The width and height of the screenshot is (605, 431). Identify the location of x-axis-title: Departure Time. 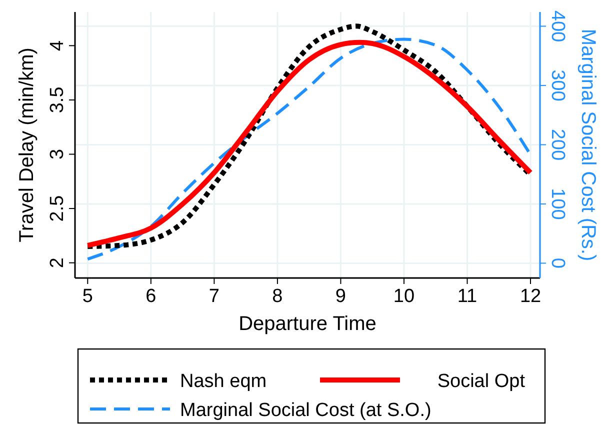
(307, 324).